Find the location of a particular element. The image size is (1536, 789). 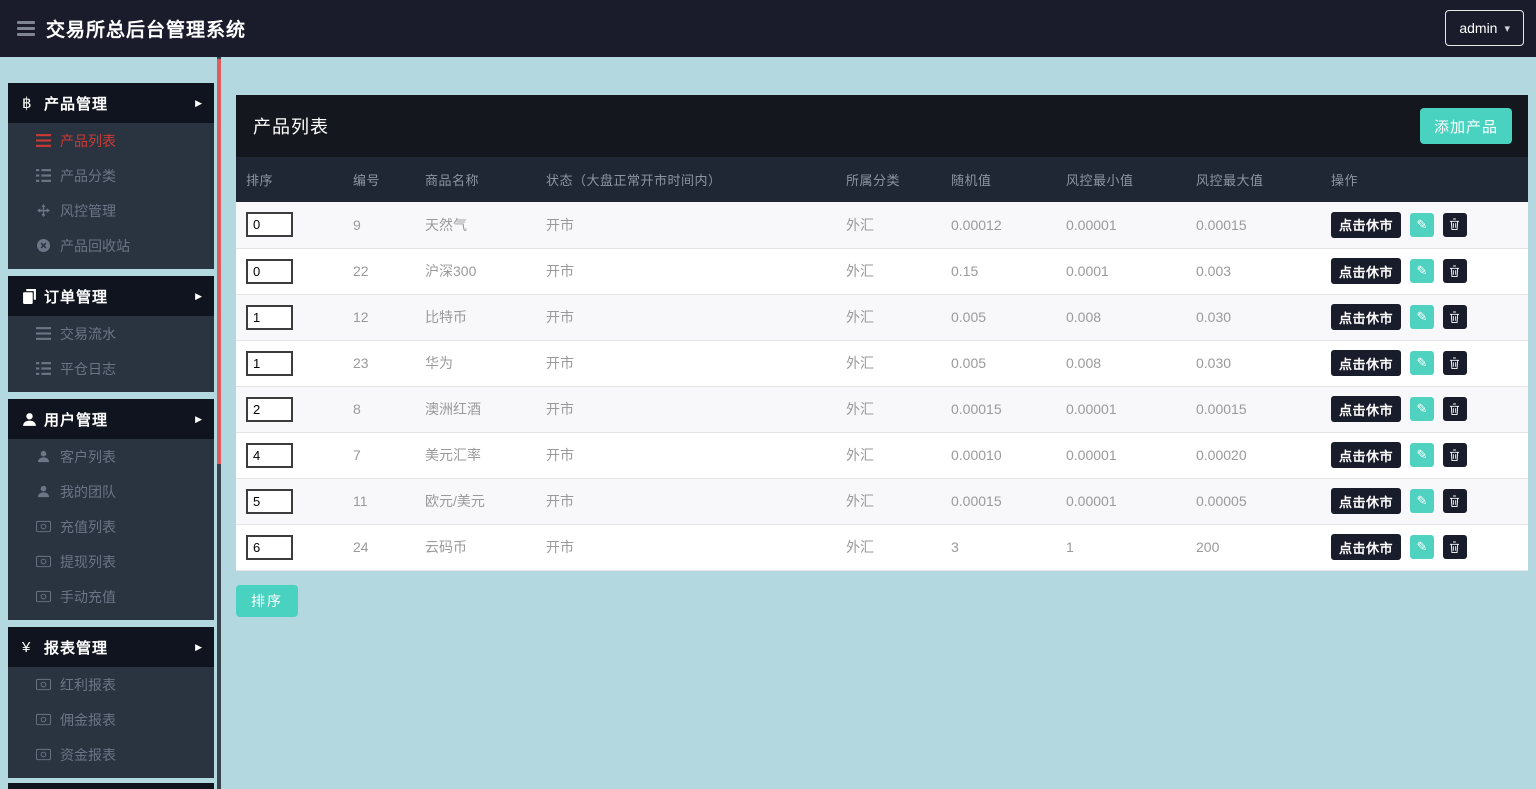

list-icon is located at coordinates (48, 333).